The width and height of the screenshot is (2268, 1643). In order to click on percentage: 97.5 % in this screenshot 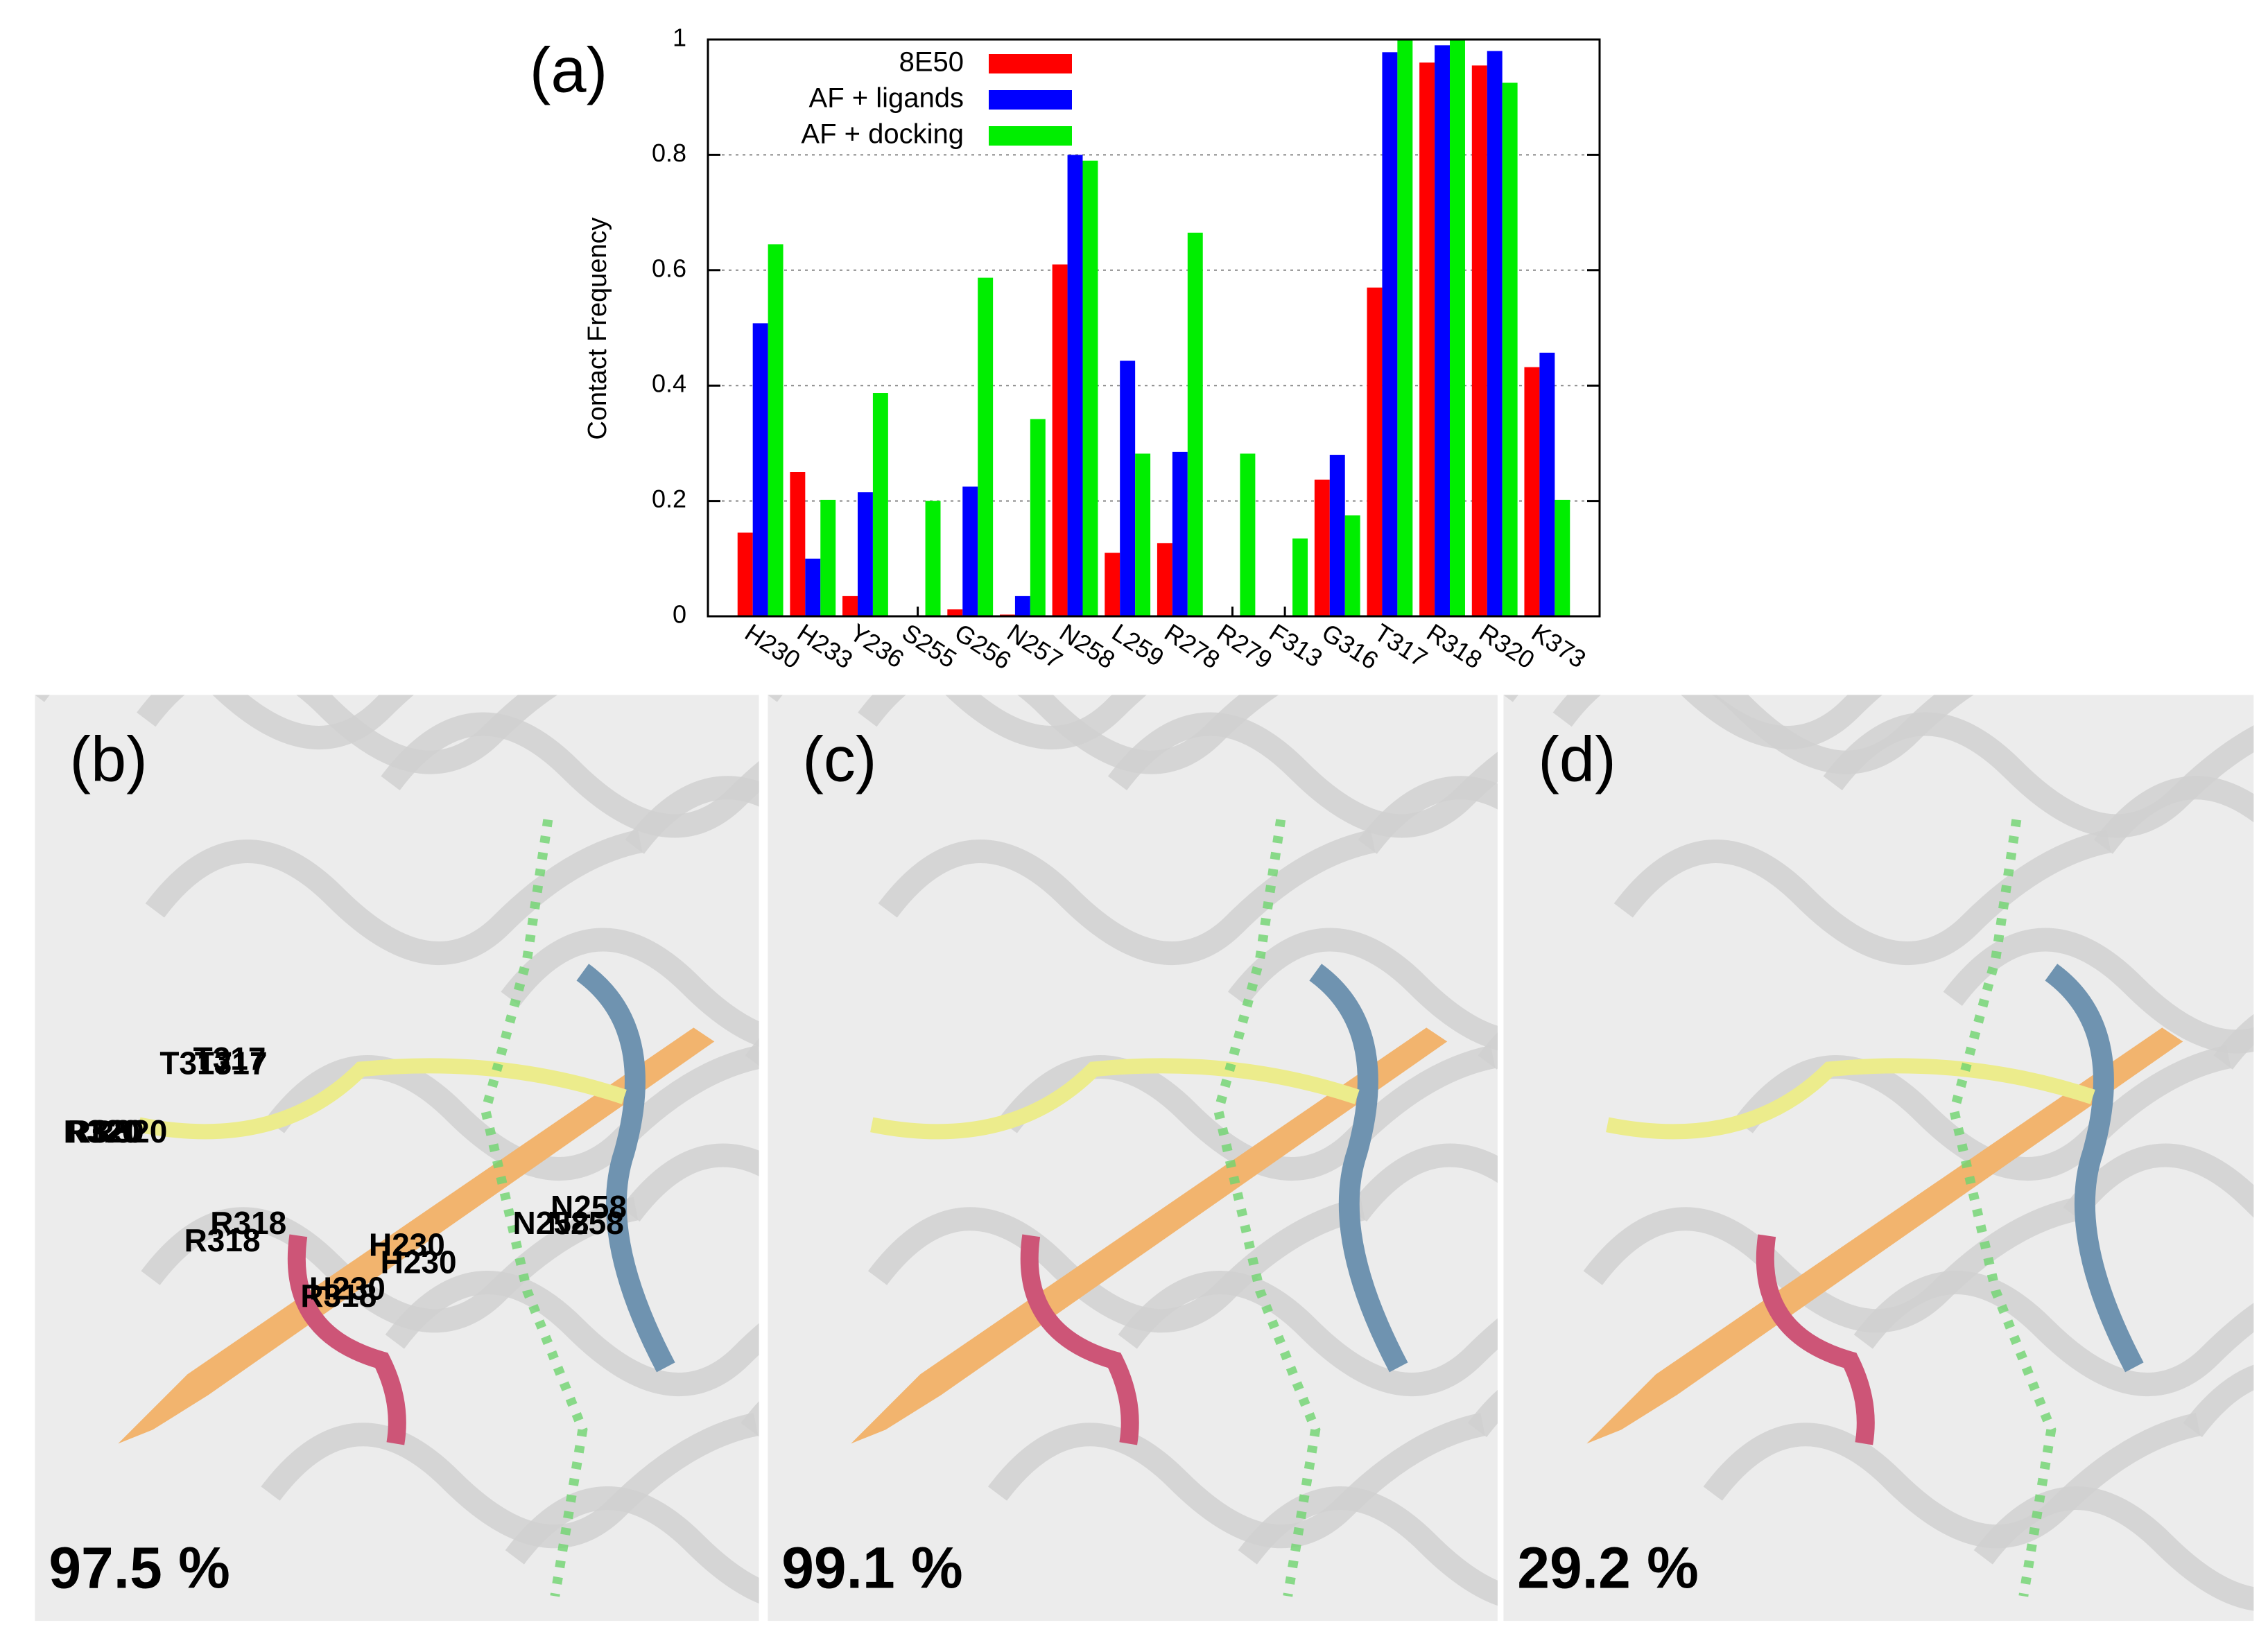, I will do `click(139, 1568)`.